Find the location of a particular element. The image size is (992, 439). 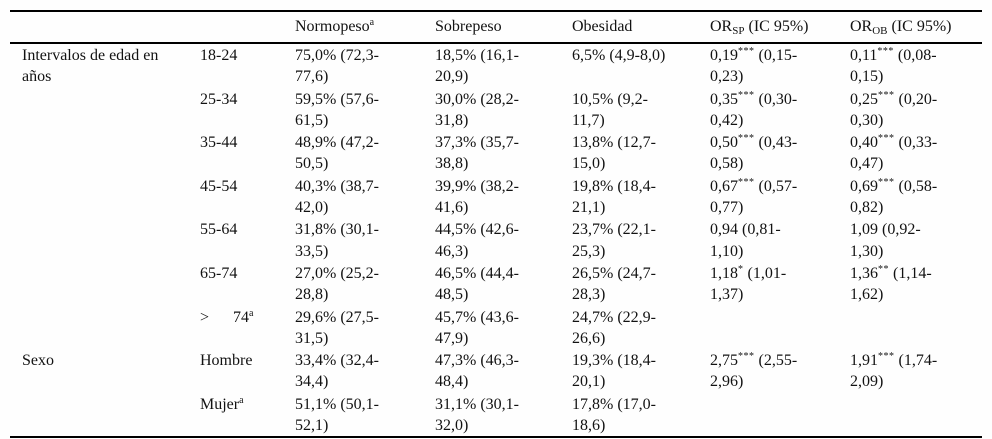

sobrepeso-cell: 39,9% (38,2- 41,6) is located at coordinates (503, 197).